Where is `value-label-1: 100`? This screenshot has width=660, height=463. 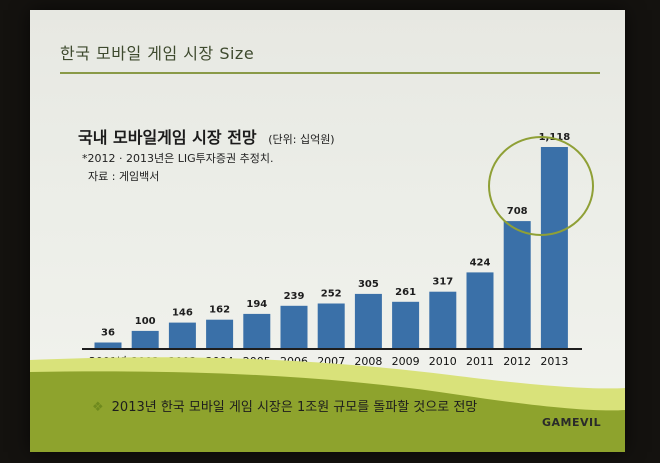 value-label-1: 100 is located at coordinates (145, 321).